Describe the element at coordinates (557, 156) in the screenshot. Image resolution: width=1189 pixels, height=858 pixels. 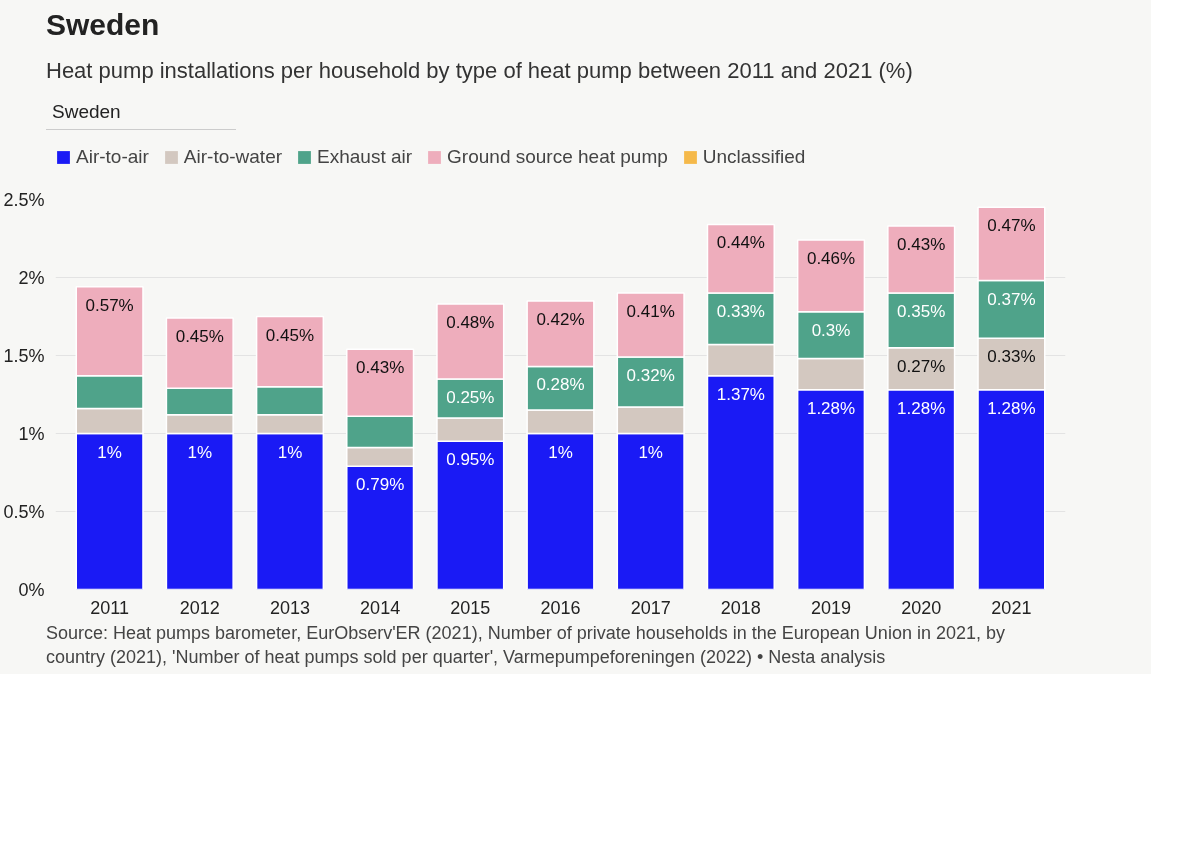
I see `legend-label: Ground source heat pump` at that location.